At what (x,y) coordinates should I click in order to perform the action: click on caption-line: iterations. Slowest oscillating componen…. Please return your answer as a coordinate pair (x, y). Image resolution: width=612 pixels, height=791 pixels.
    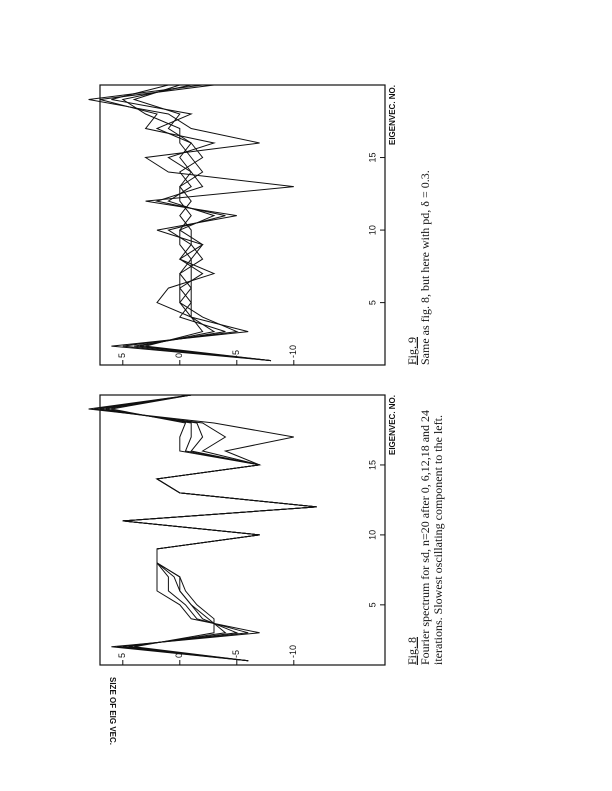
    Looking at the image, I should click on (438, 540).